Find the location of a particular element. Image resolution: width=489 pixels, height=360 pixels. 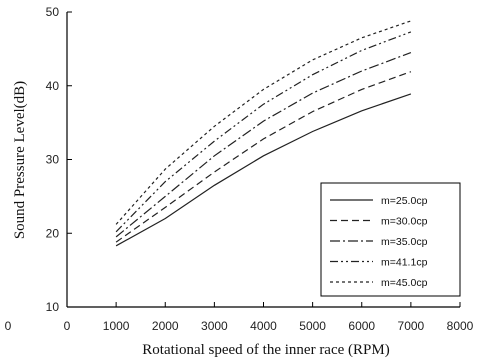

x-tick-label: 8000 is located at coordinates (460, 326).